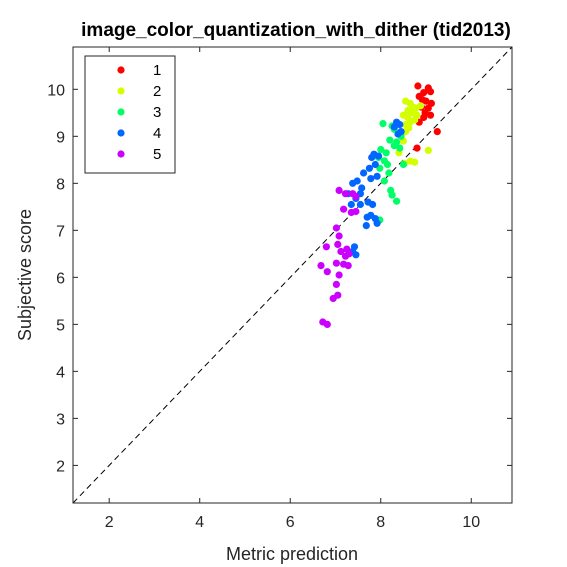  What do you see at coordinates (60, 137) in the screenshot?
I see `y-tick-label: 9` at bounding box center [60, 137].